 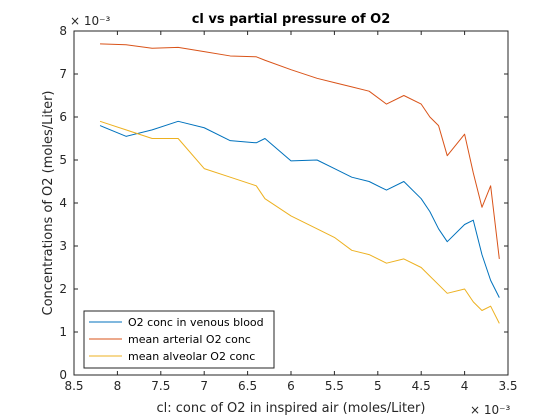 I want to click on y-tick-label: 4, so click(x=63, y=203).